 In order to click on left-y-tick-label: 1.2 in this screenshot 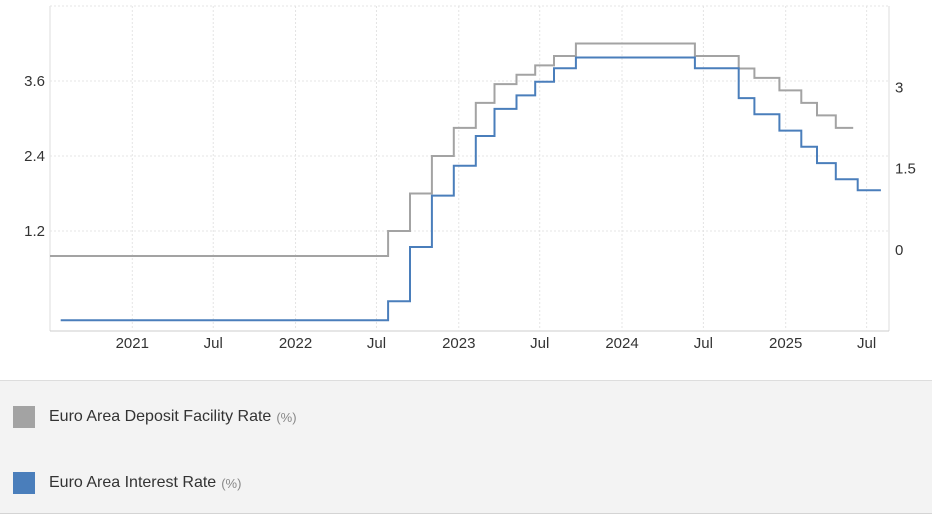, I will do `click(34, 231)`.